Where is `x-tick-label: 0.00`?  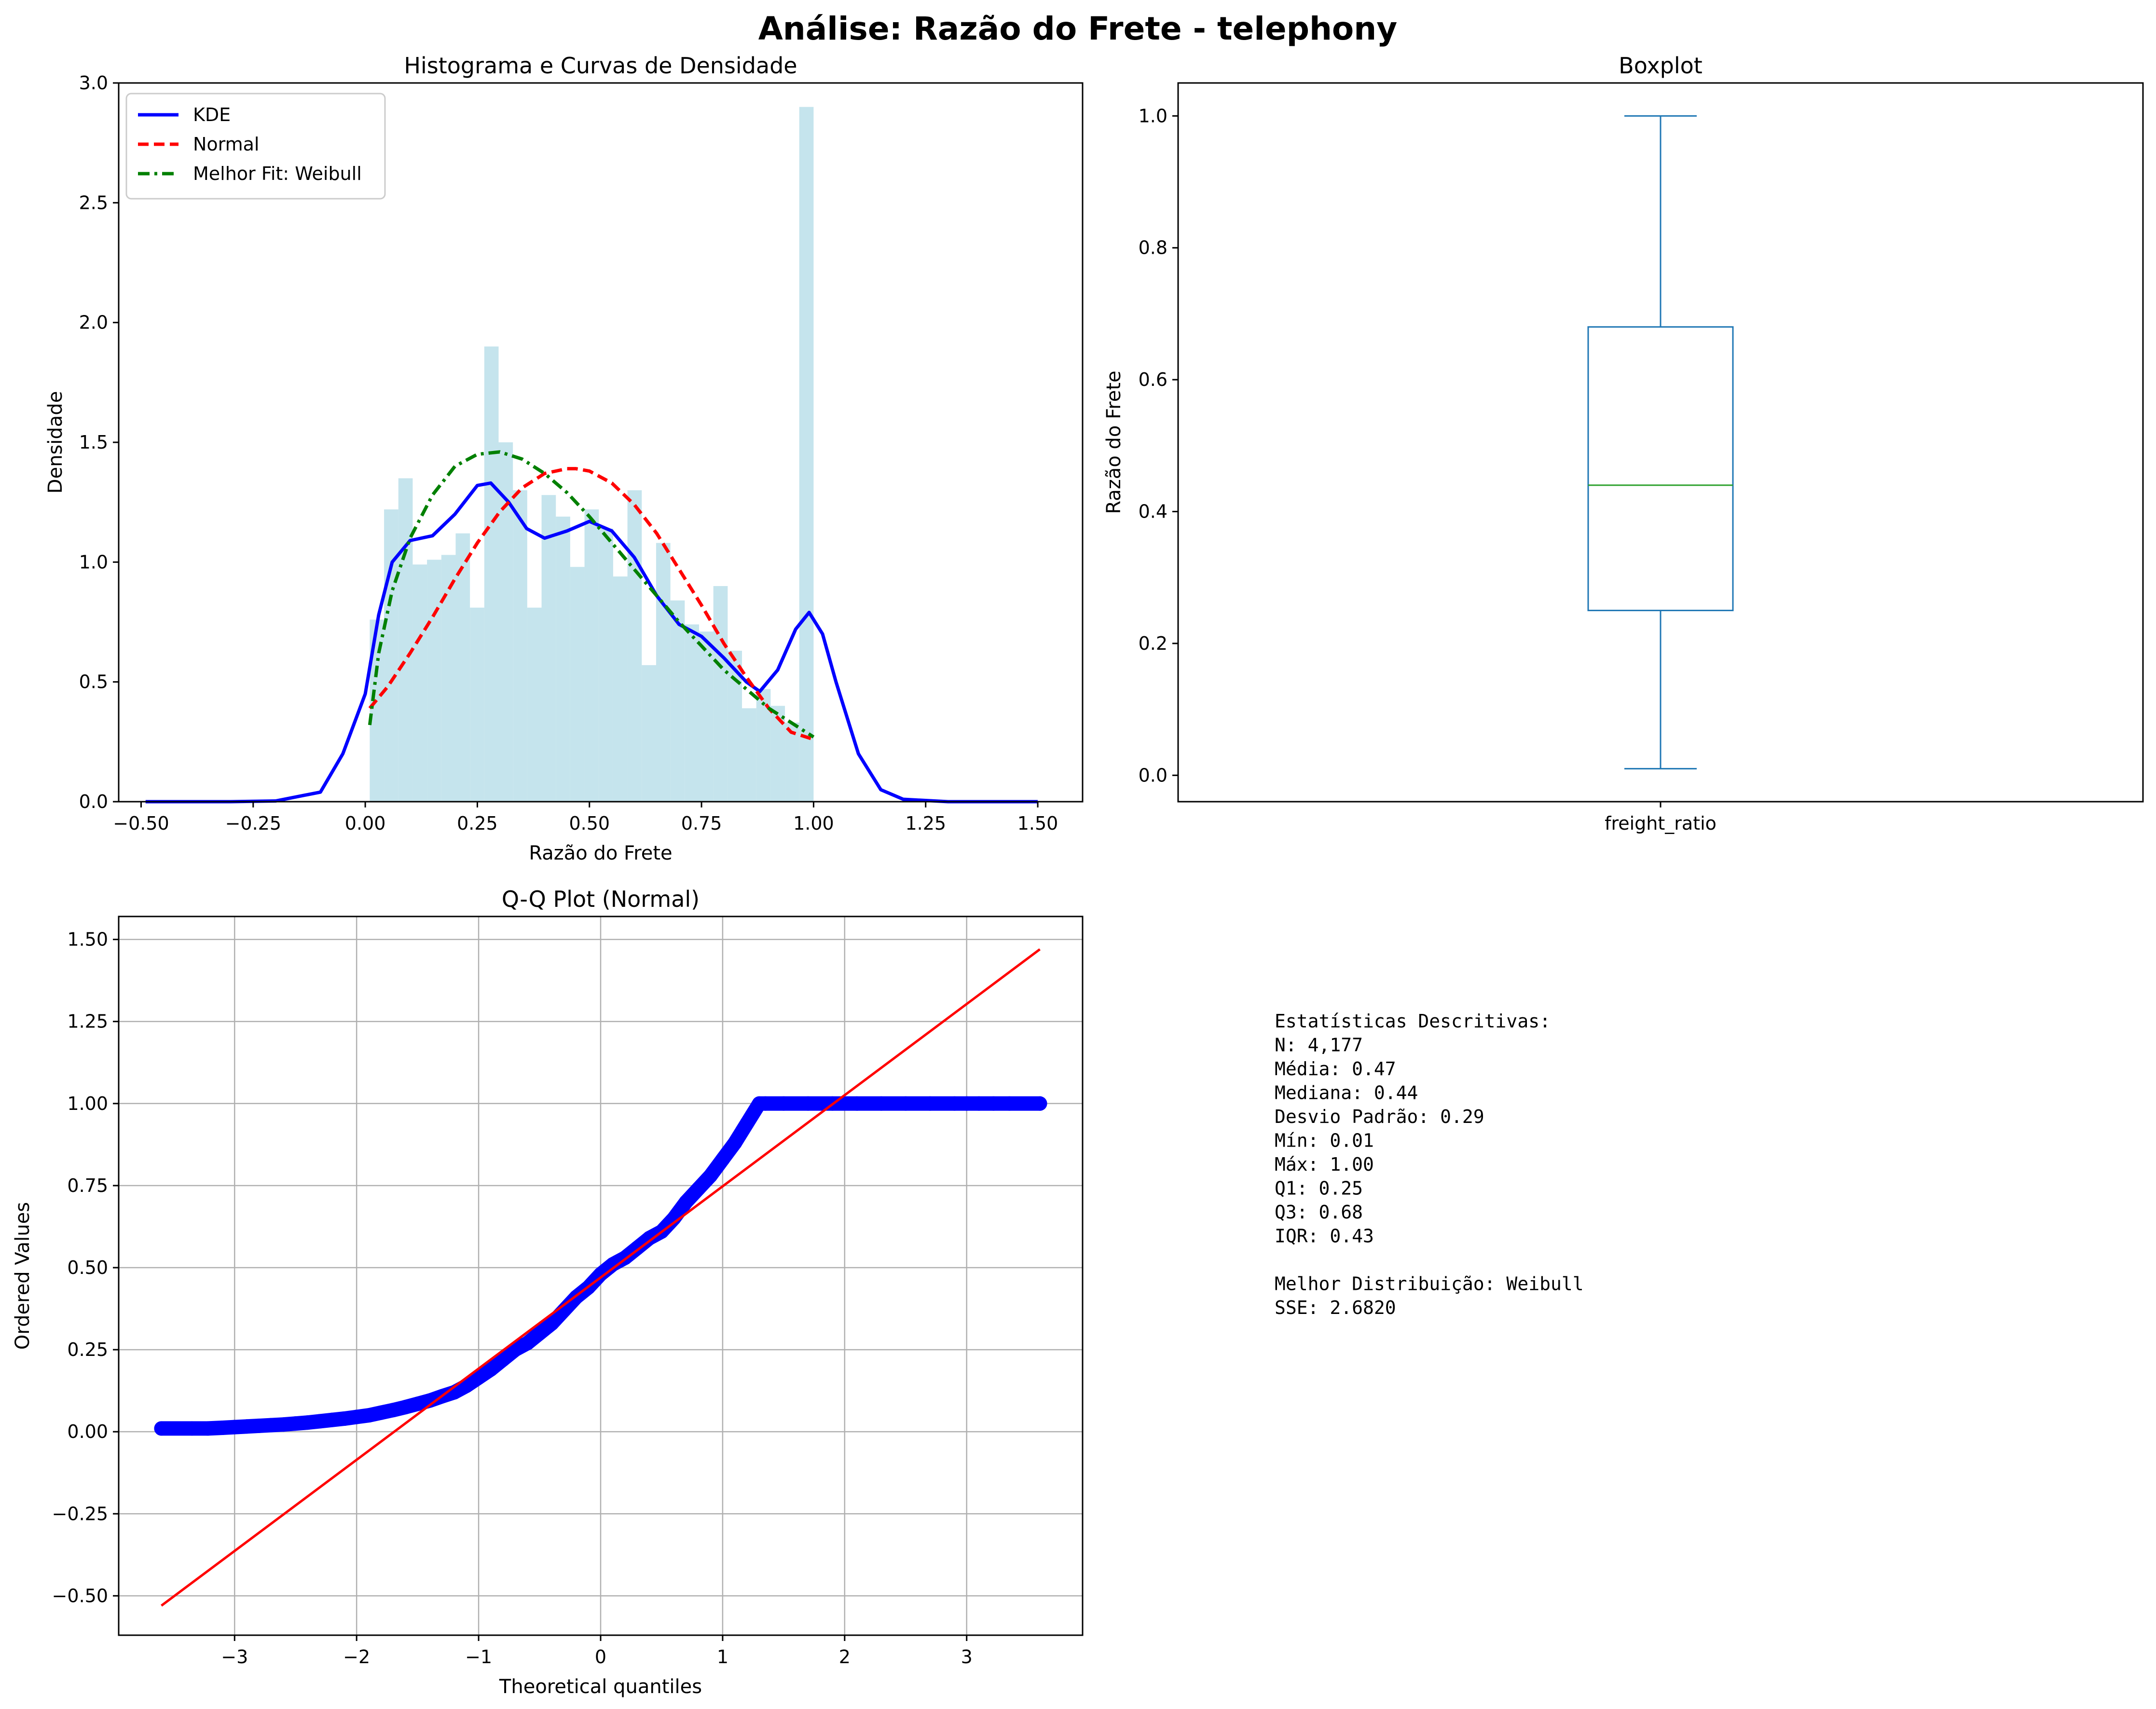
x-tick-label: 0.00 is located at coordinates (366, 823).